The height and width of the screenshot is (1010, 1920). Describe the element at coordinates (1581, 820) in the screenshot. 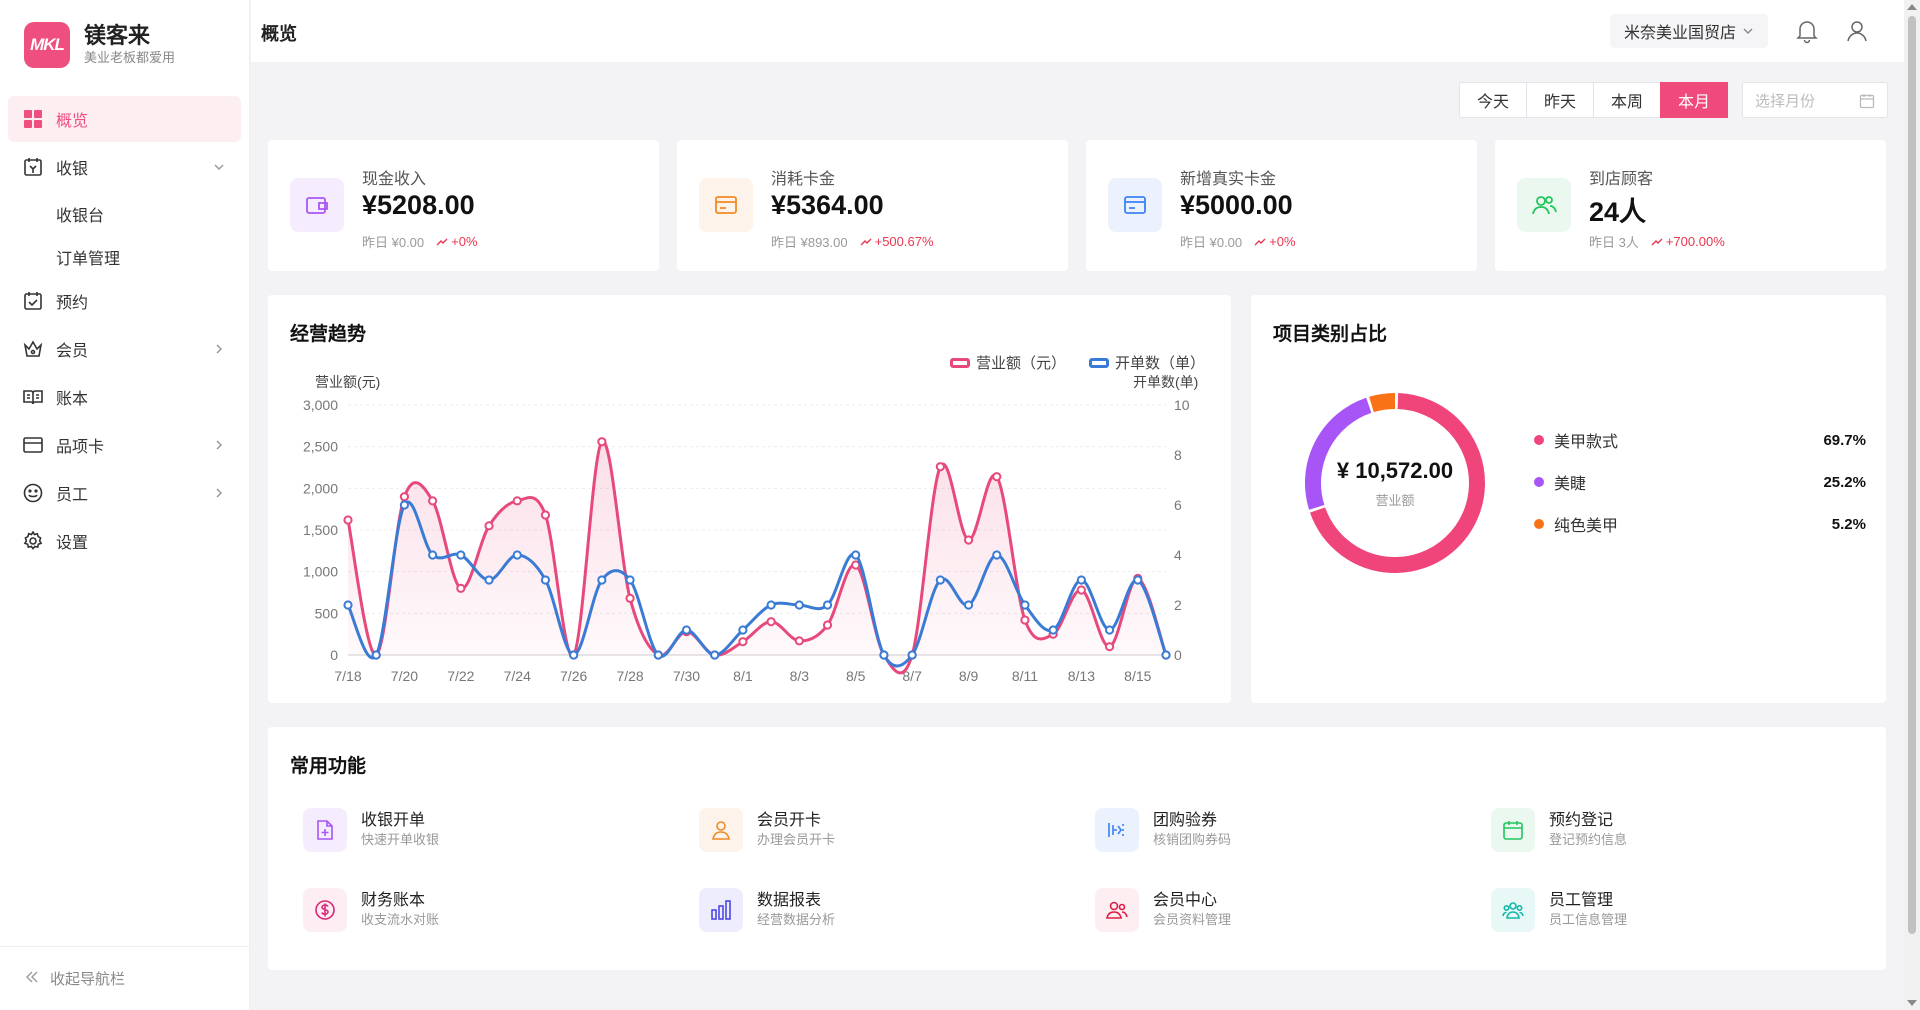

I see `func-name: 预约登记` at that location.